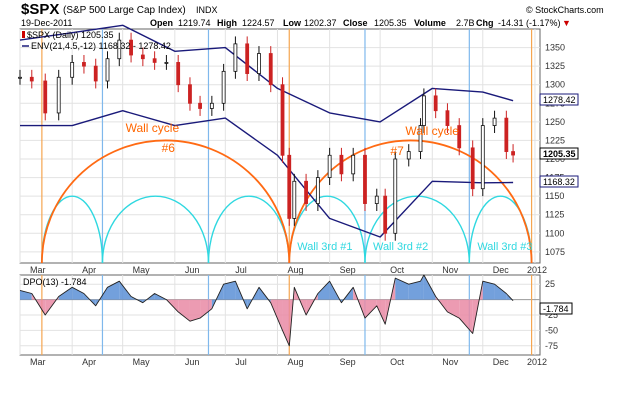 This screenshot has width=640, height=413. What do you see at coordinates (38, 362) in the screenshot?
I see `dpo-month-tick-label: Mar` at bounding box center [38, 362].